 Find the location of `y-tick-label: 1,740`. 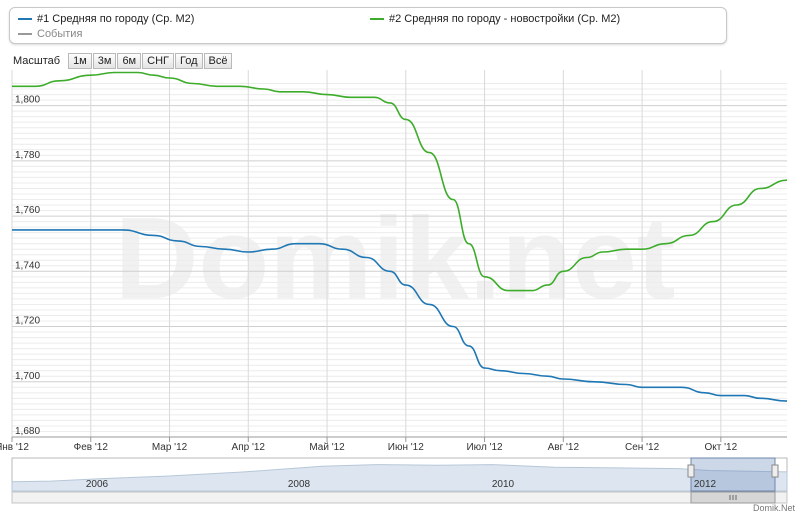

y-tick-label: 1,740 is located at coordinates (27, 265).